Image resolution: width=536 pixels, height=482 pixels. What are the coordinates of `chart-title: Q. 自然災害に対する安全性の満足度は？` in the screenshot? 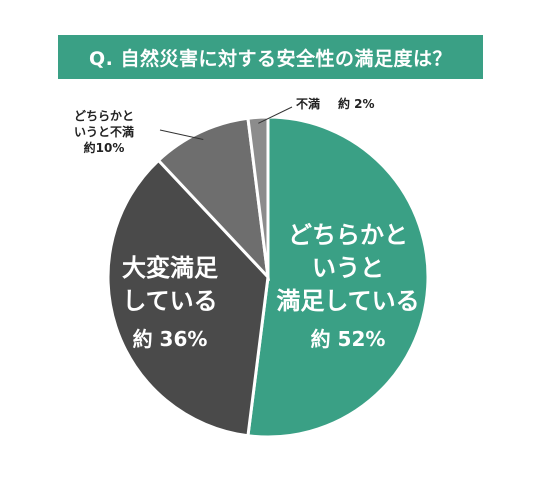 It's located at (270, 57).